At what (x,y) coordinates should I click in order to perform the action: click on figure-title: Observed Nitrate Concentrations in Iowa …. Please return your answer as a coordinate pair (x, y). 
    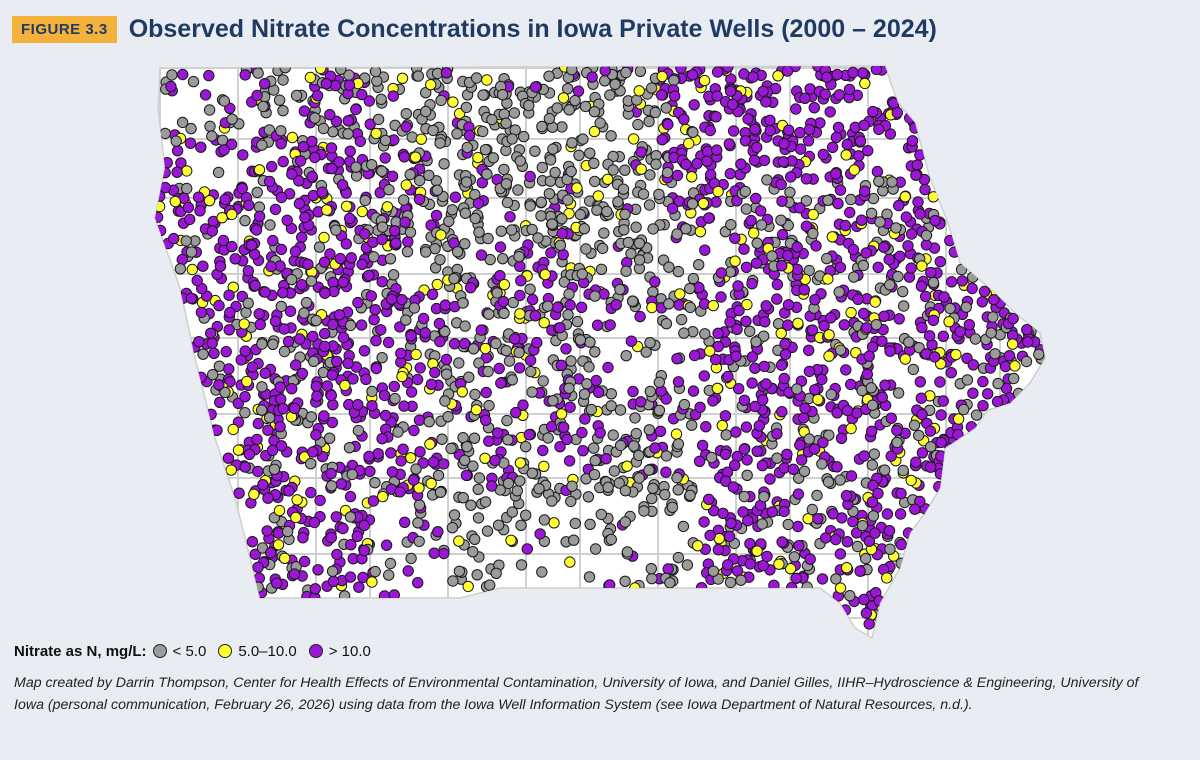
    Looking at the image, I should click on (532, 28).